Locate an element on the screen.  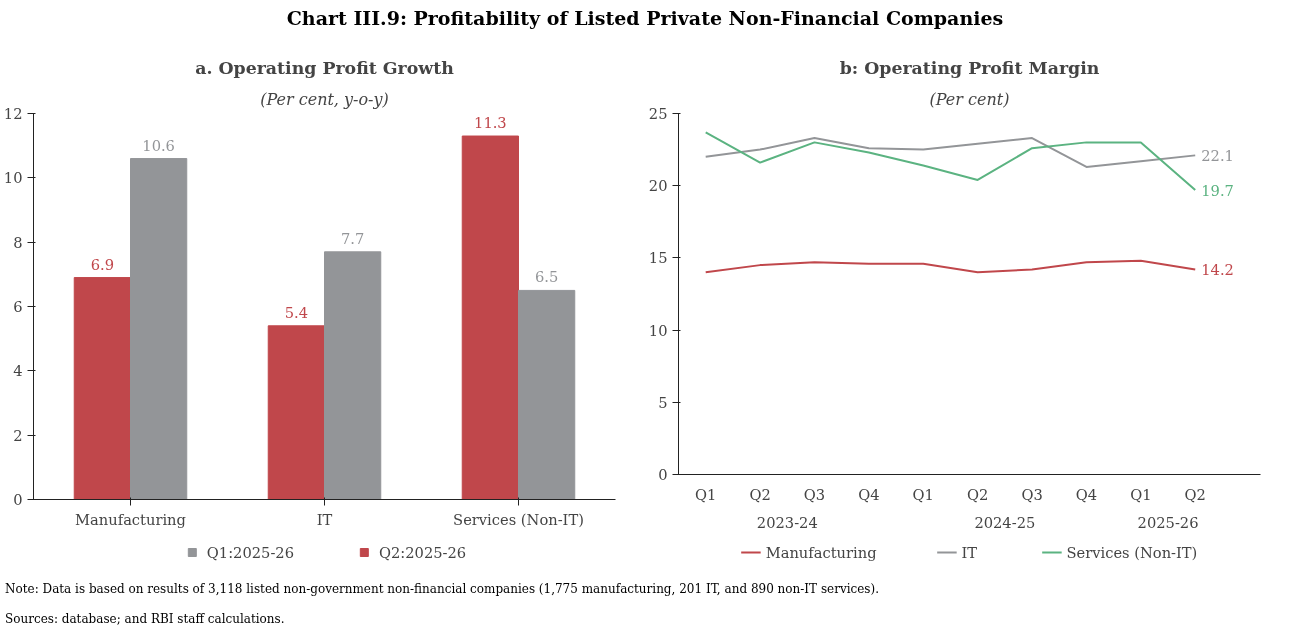
legend-label: Q1:2025-26 is located at coordinates (250, 552).